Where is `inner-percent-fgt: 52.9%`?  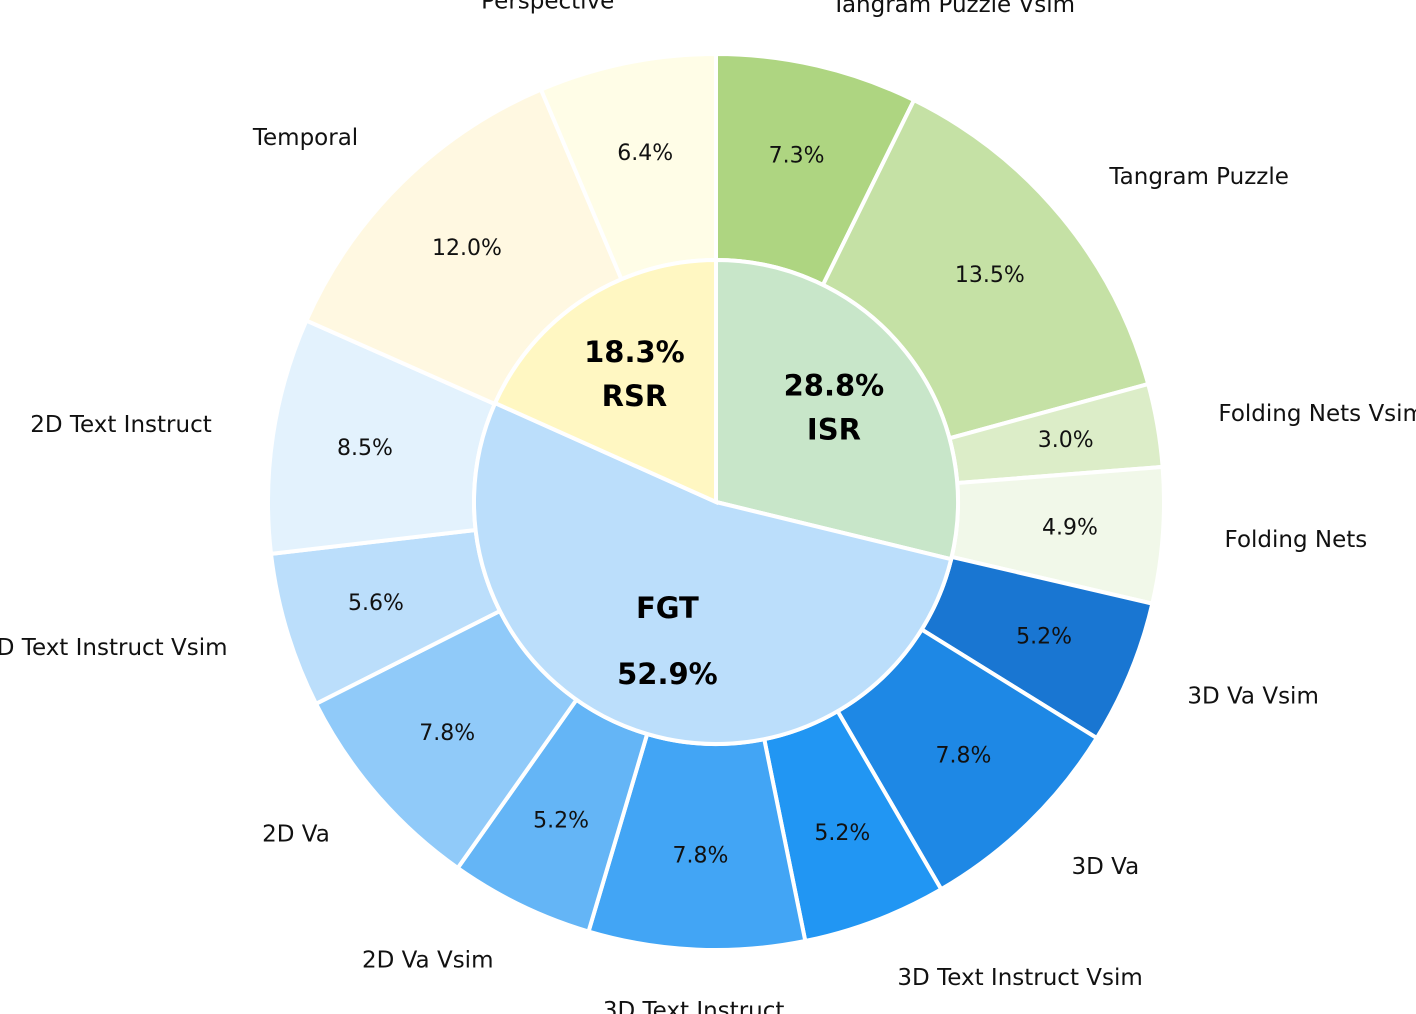 inner-percent-fgt: 52.9% is located at coordinates (667, 674).